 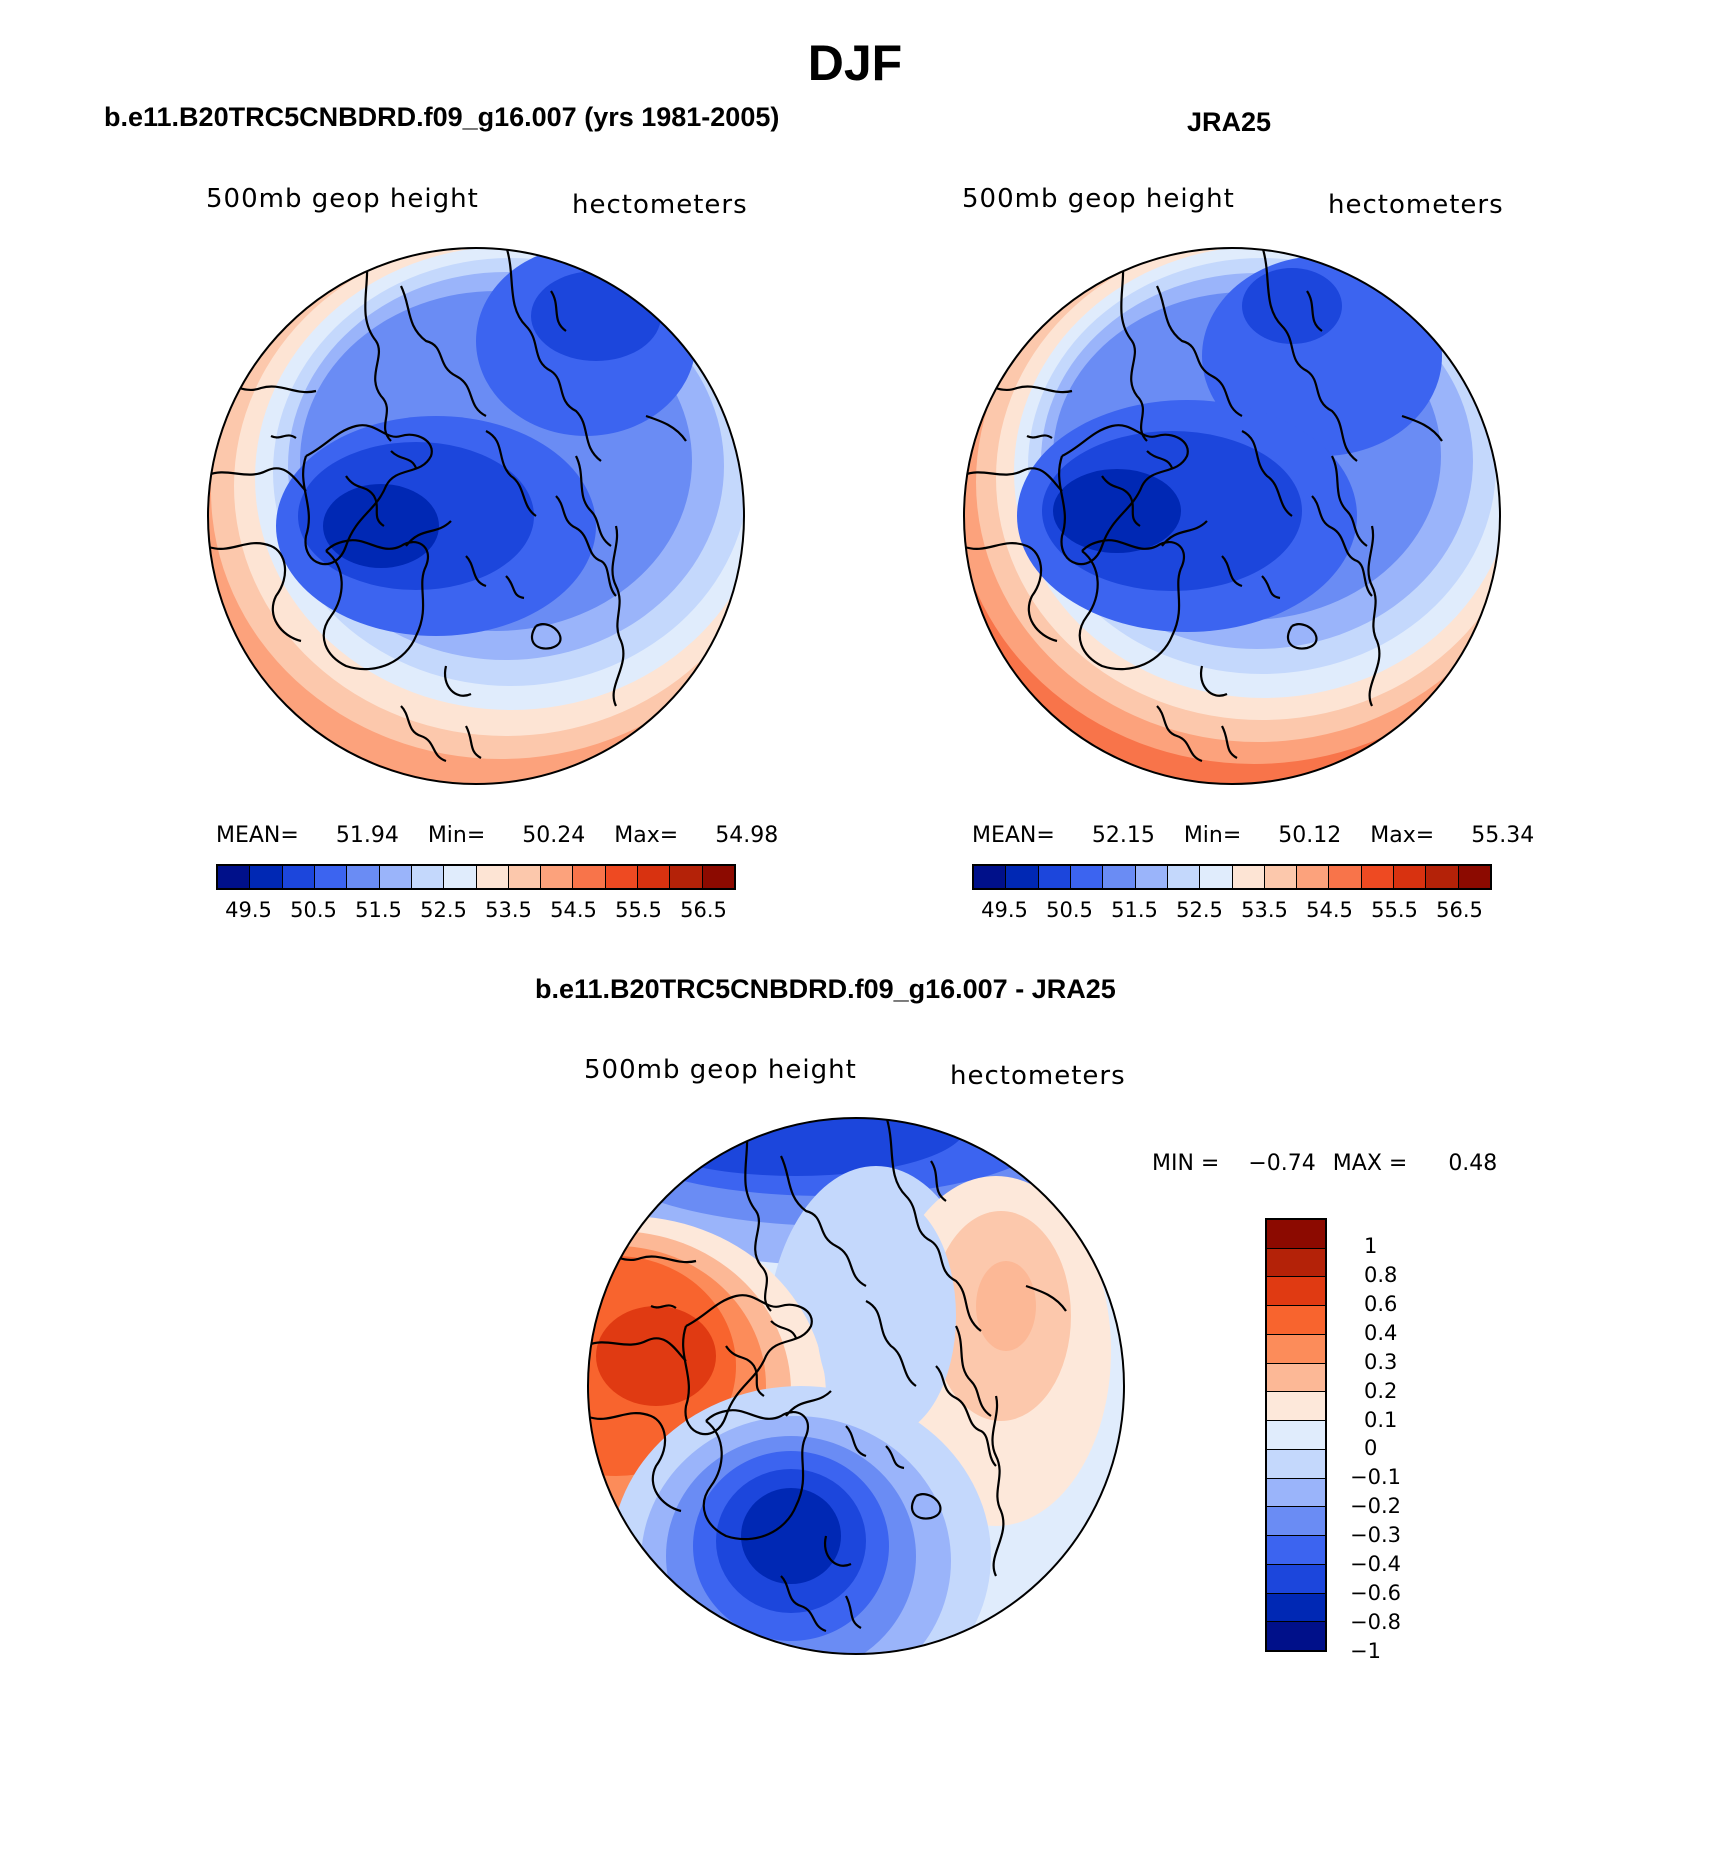 What do you see at coordinates (855, 63) in the screenshot?
I see `figure-title: DJF` at bounding box center [855, 63].